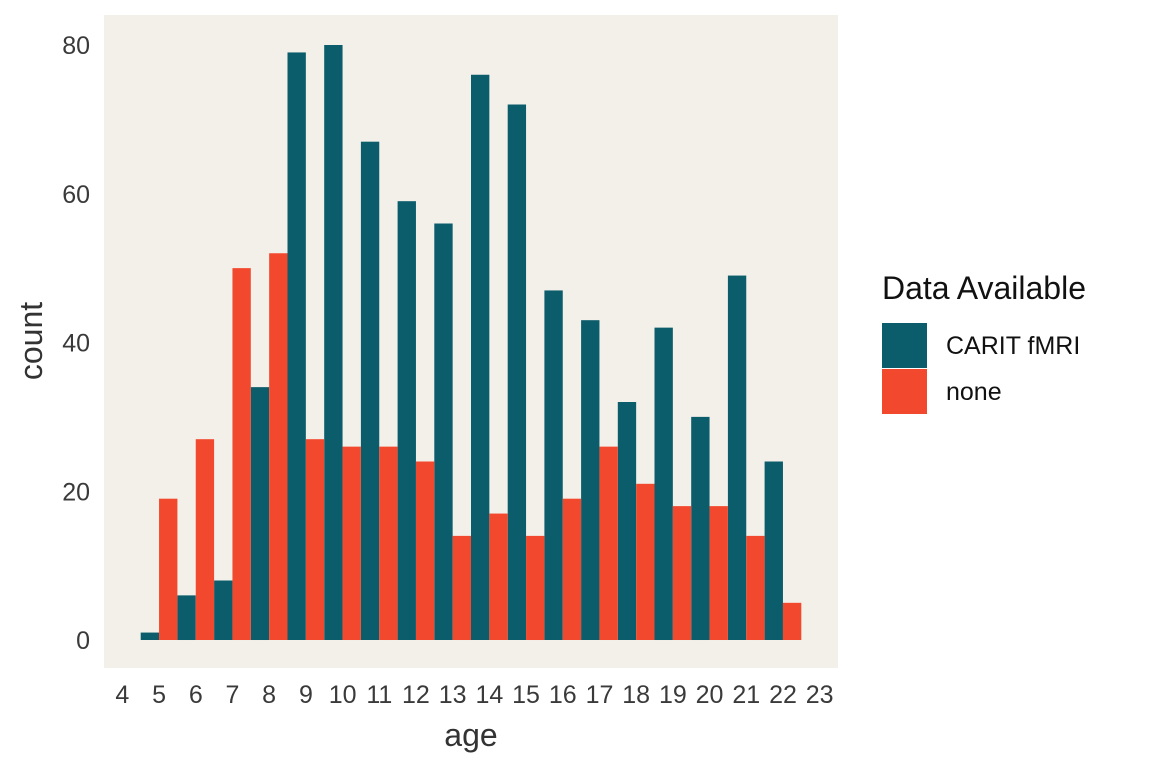 This screenshot has width=1152, height=768. What do you see at coordinates (470, 735) in the screenshot?
I see `x-axis-title: age` at bounding box center [470, 735].